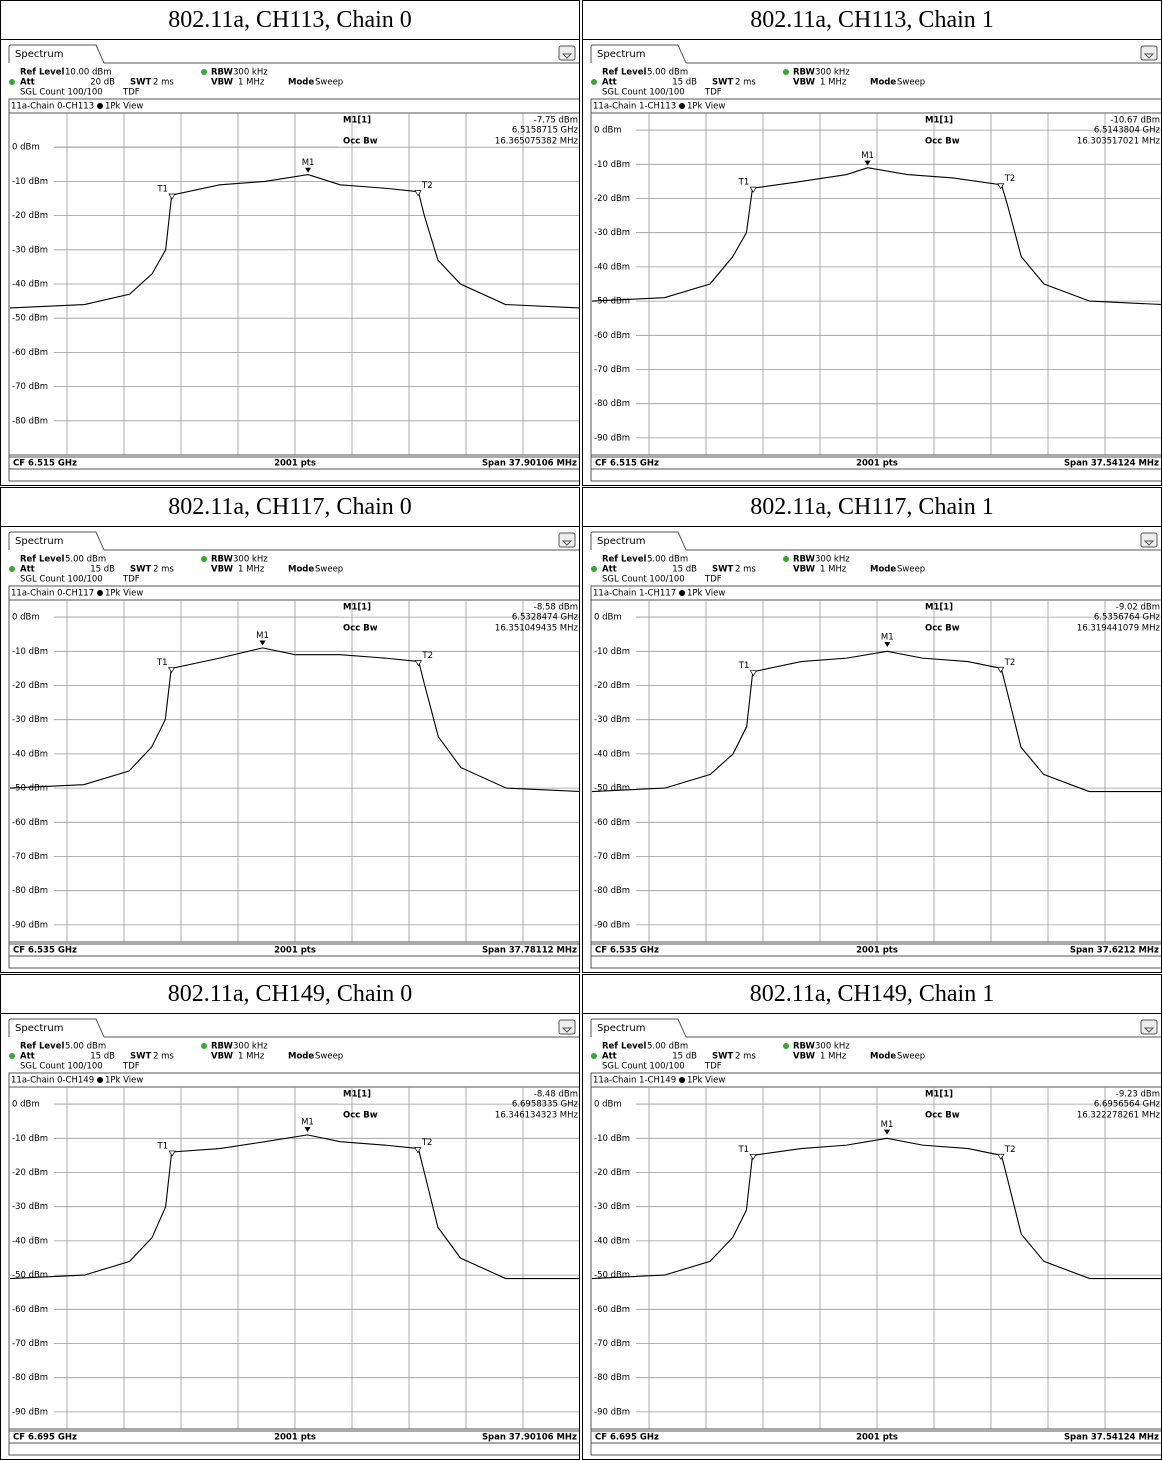 This screenshot has height=1461, width=1163. I want to click on setting-label: Ref Level, so click(624, 560).